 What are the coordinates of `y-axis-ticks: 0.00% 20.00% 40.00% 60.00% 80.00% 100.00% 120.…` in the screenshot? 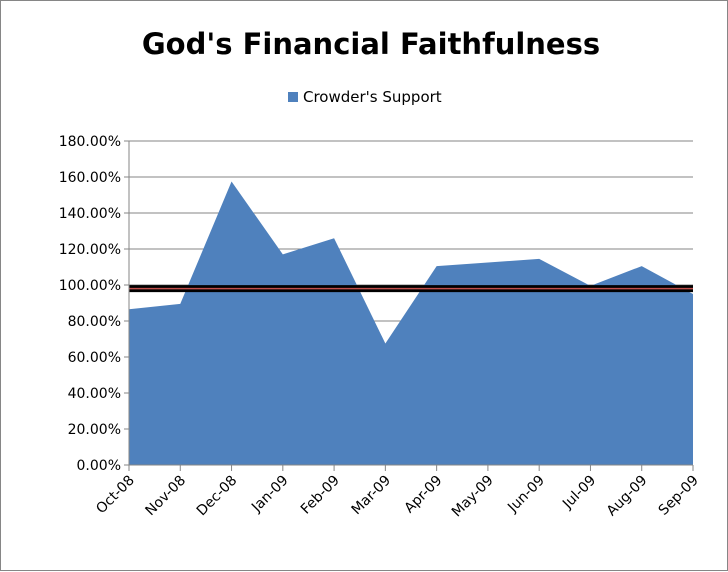 It's located at (90, 304).